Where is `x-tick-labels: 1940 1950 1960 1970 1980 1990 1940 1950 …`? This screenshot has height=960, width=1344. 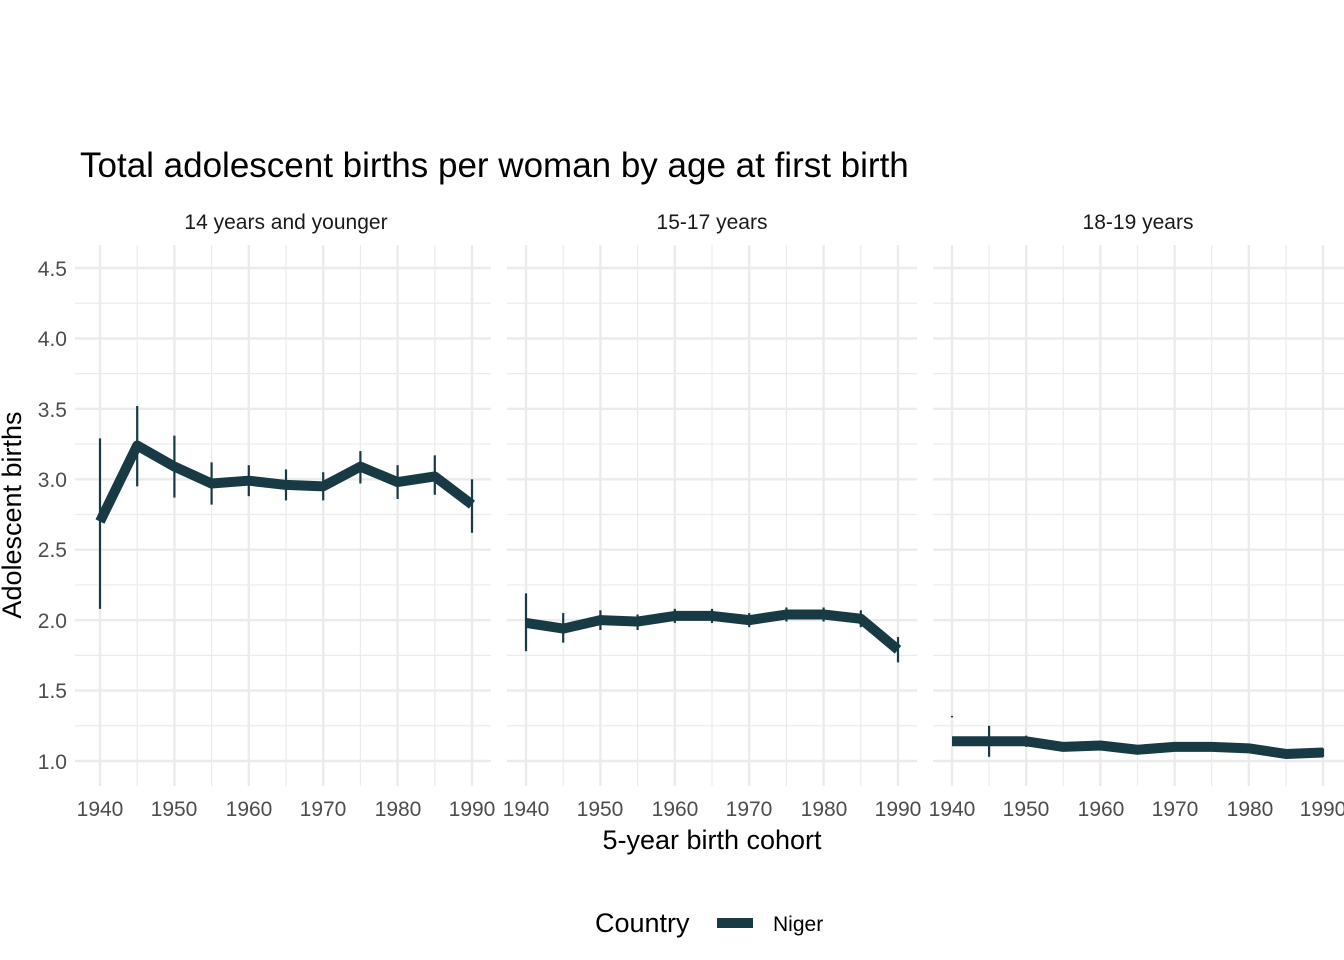 x-tick-labels: 1940 1950 1960 1970 1980 1990 1940 1950 … is located at coordinates (710, 809).